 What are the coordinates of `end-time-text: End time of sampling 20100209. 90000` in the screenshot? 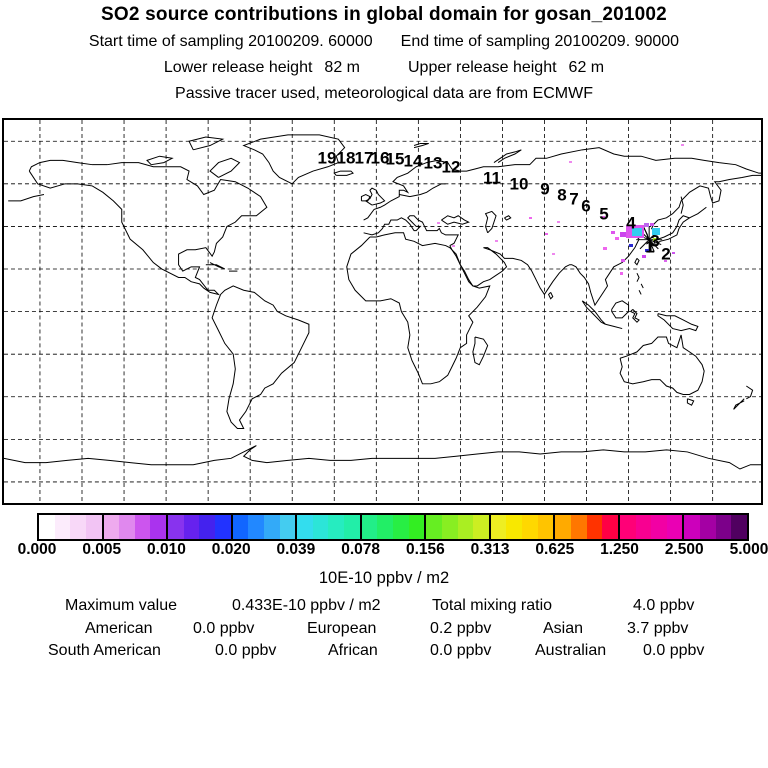 It's located at (540, 41).